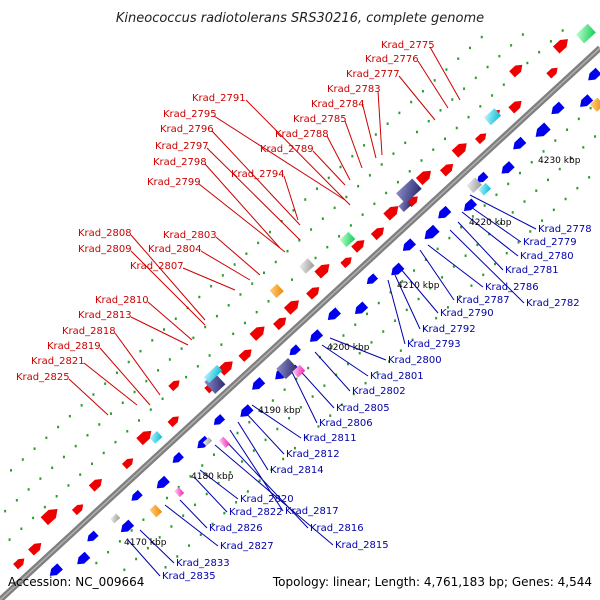  What do you see at coordinates (302, 134) in the screenshot?
I see `gene-label: Krad_2788` at bounding box center [302, 134].